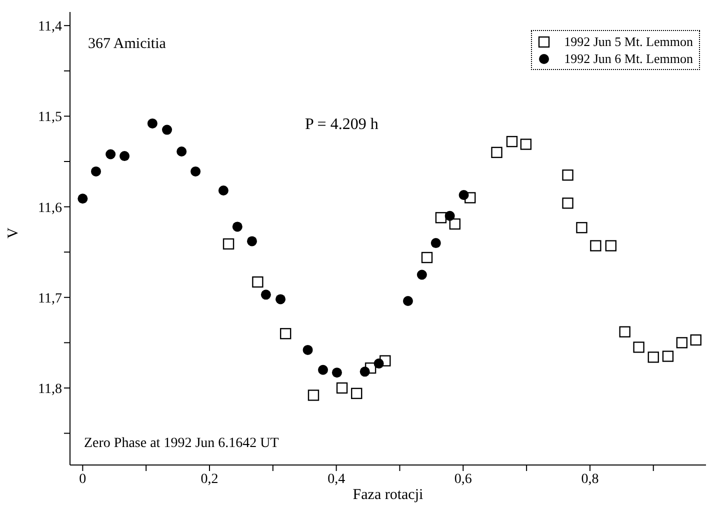 The image size is (714, 508). I want to click on annotation: Zero Phase at 1992 Jun 6.1642 UT, so click(181, 444).